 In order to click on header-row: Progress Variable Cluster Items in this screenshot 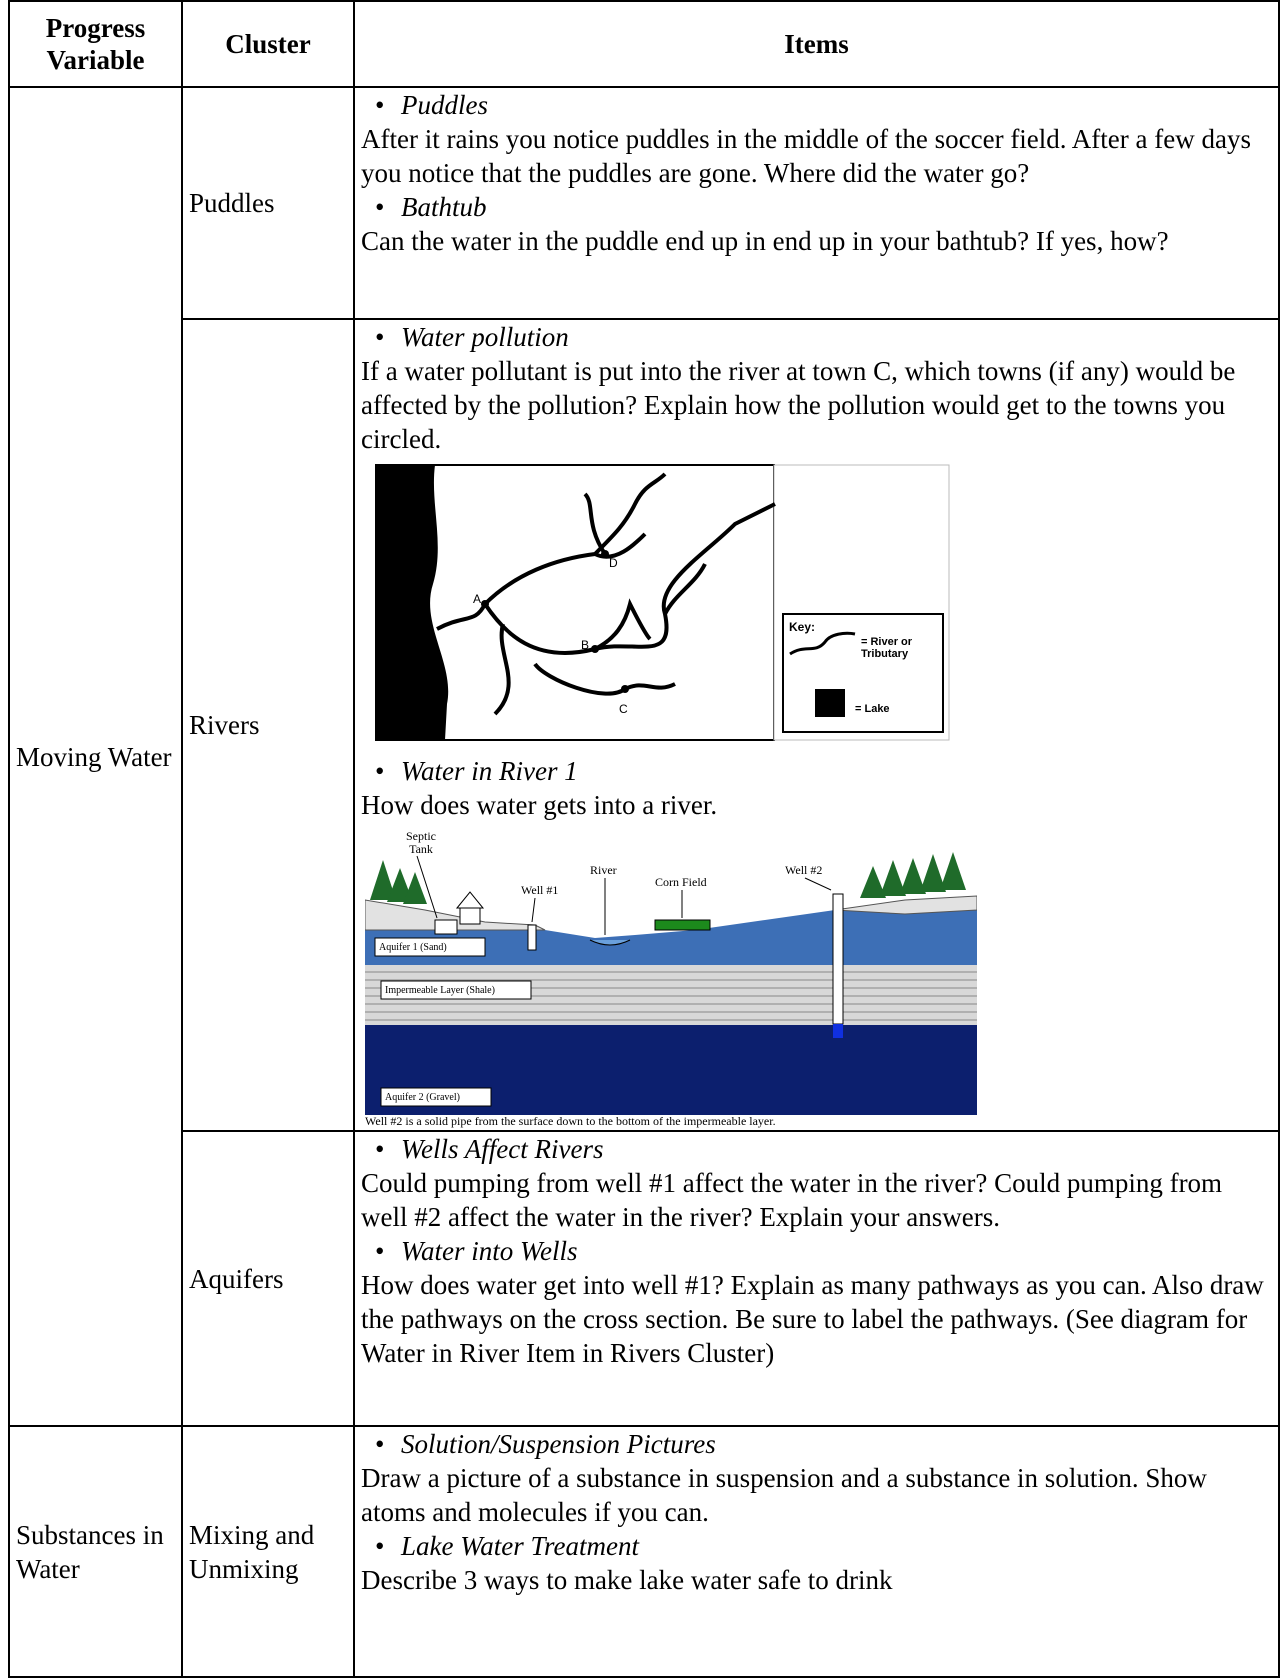, I will do `click(644, 44)`.